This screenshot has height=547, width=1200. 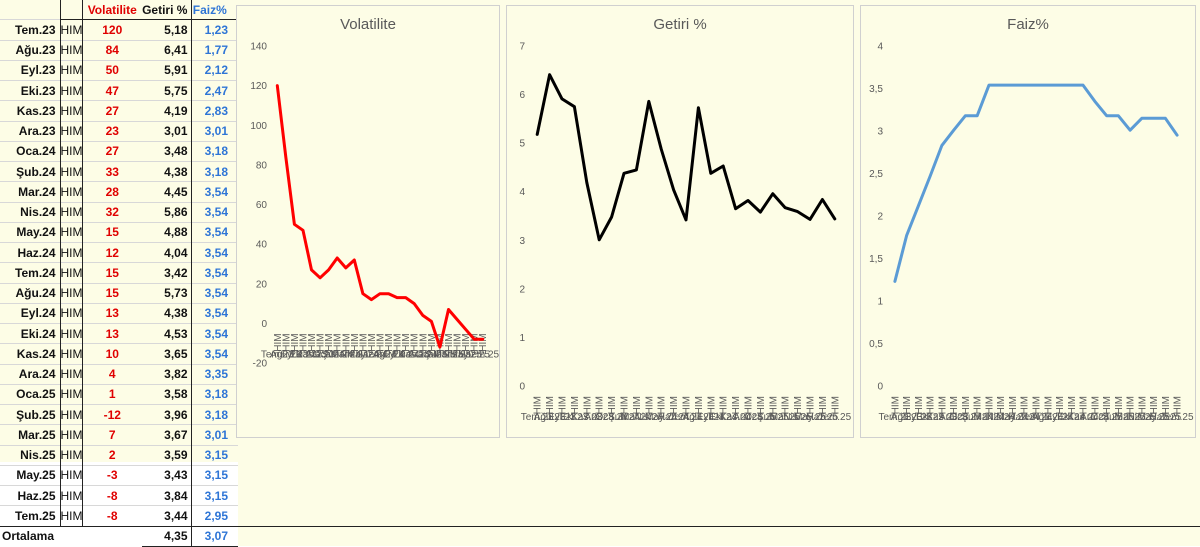 I want to click on row-date: May.24, so click(x=30, y=232).